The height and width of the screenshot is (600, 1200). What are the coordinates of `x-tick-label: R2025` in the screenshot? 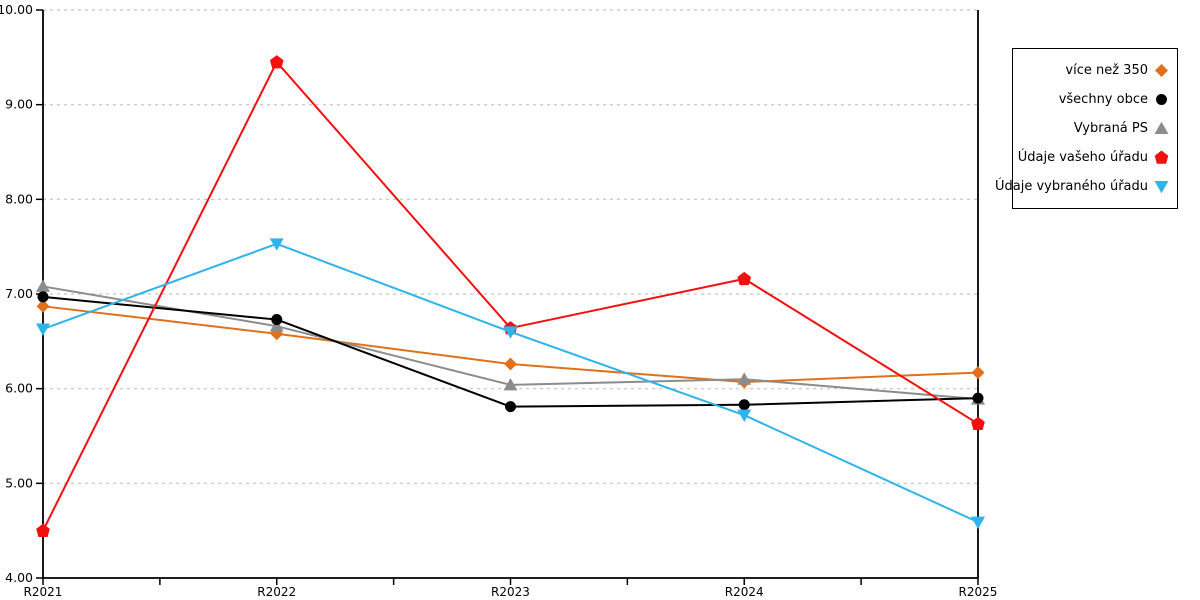 It's located at (978, 592).